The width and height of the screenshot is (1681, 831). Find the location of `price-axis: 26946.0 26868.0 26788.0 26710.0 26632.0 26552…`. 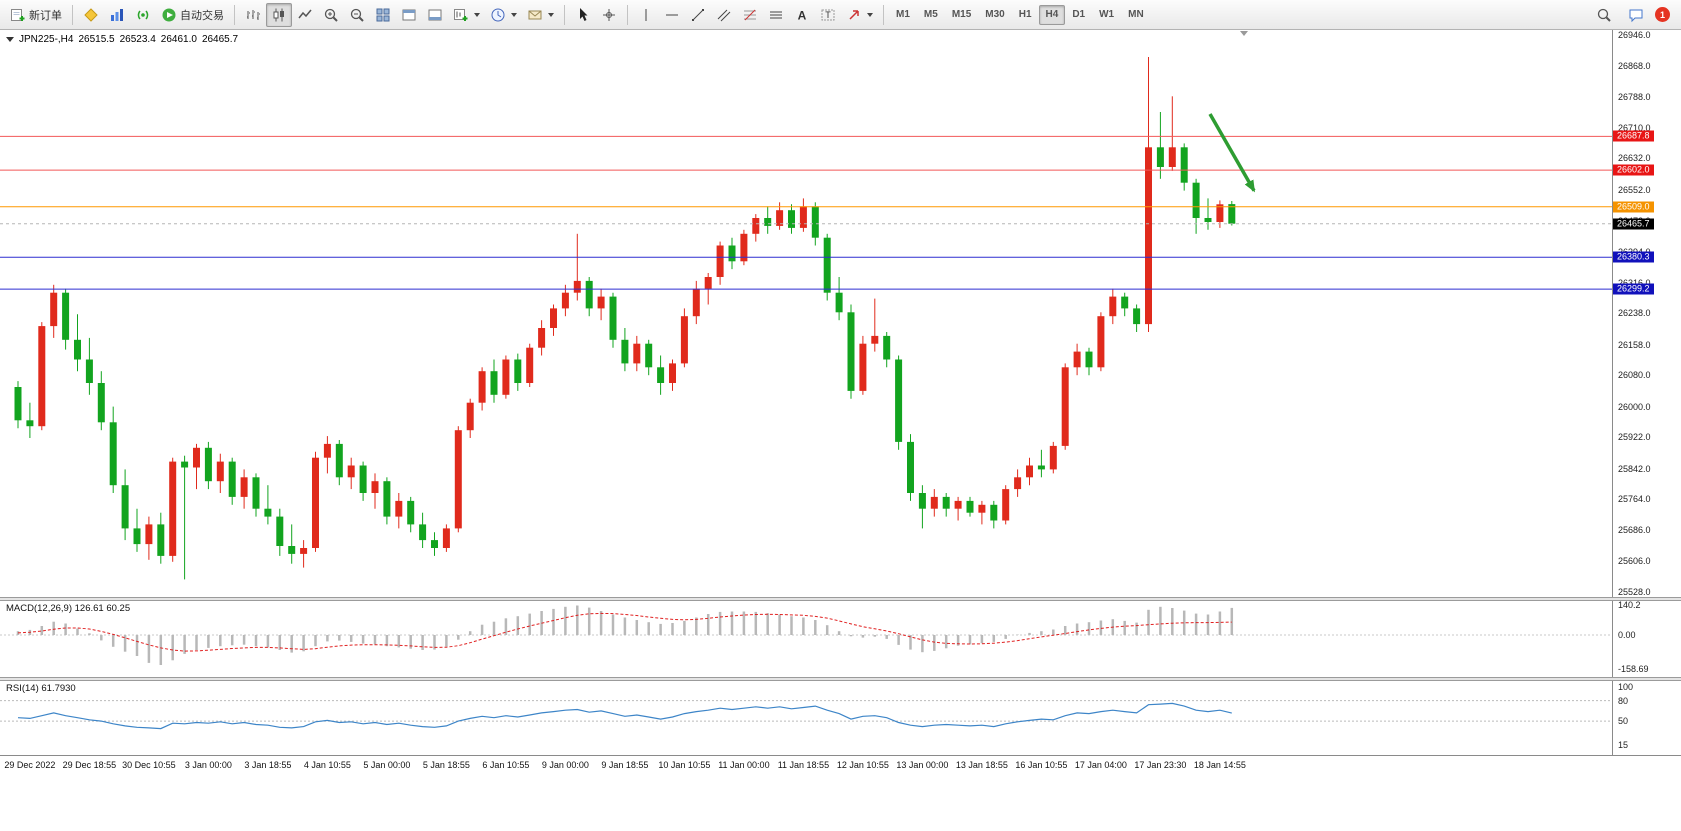

price-axis: 26946.0 26868.0 26788.0 26710.0 26632.0 26552… is located at coordinates (1646, 313).